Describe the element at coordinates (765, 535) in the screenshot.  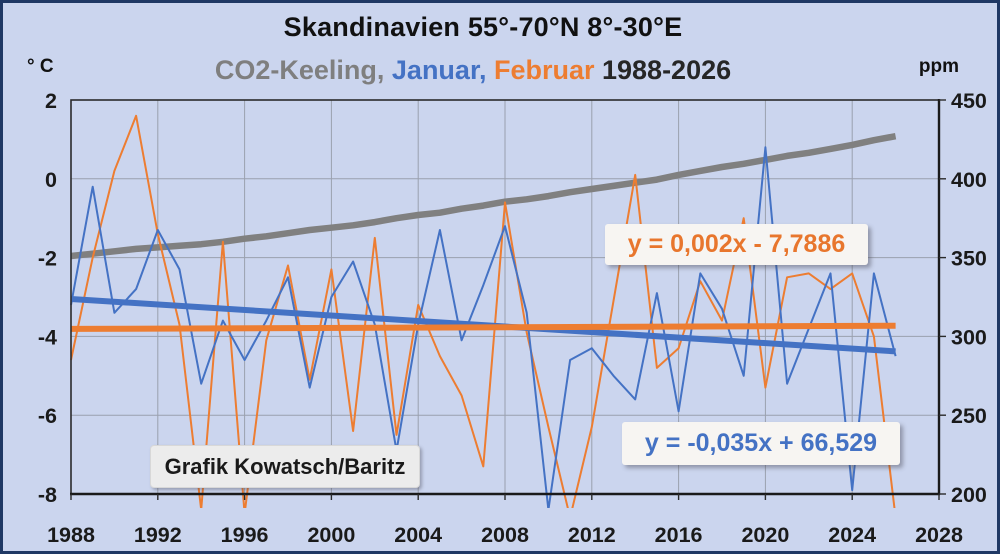
I see `svg-text: 2020` at that location.